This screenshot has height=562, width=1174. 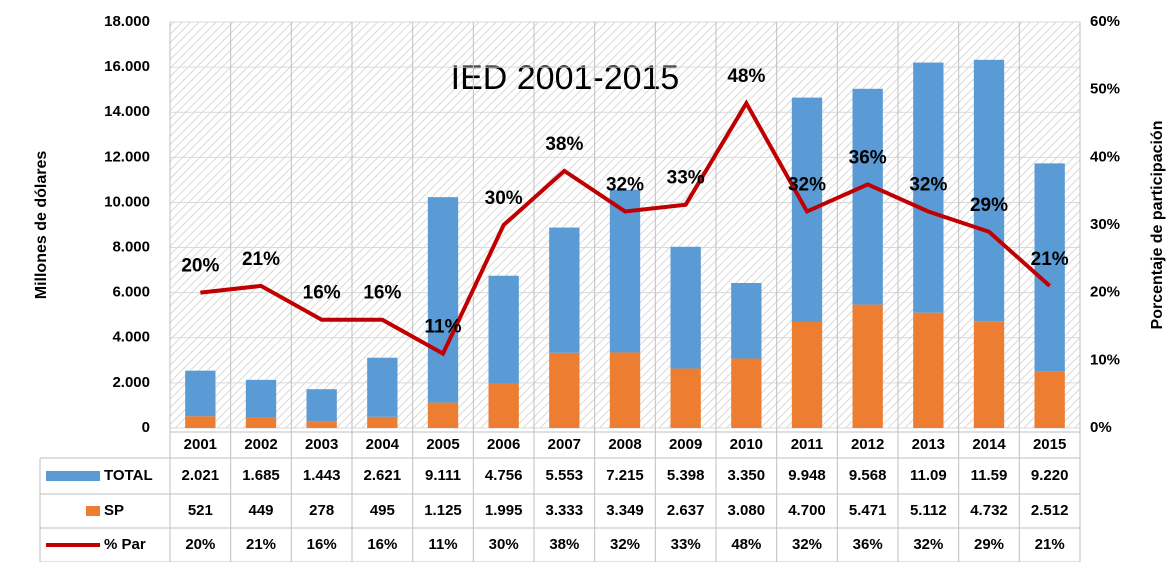 What do you see at coordinates (928, 475) in the screenshot?
I see `table-cell: 11.09` at bounding box center [928, 475].